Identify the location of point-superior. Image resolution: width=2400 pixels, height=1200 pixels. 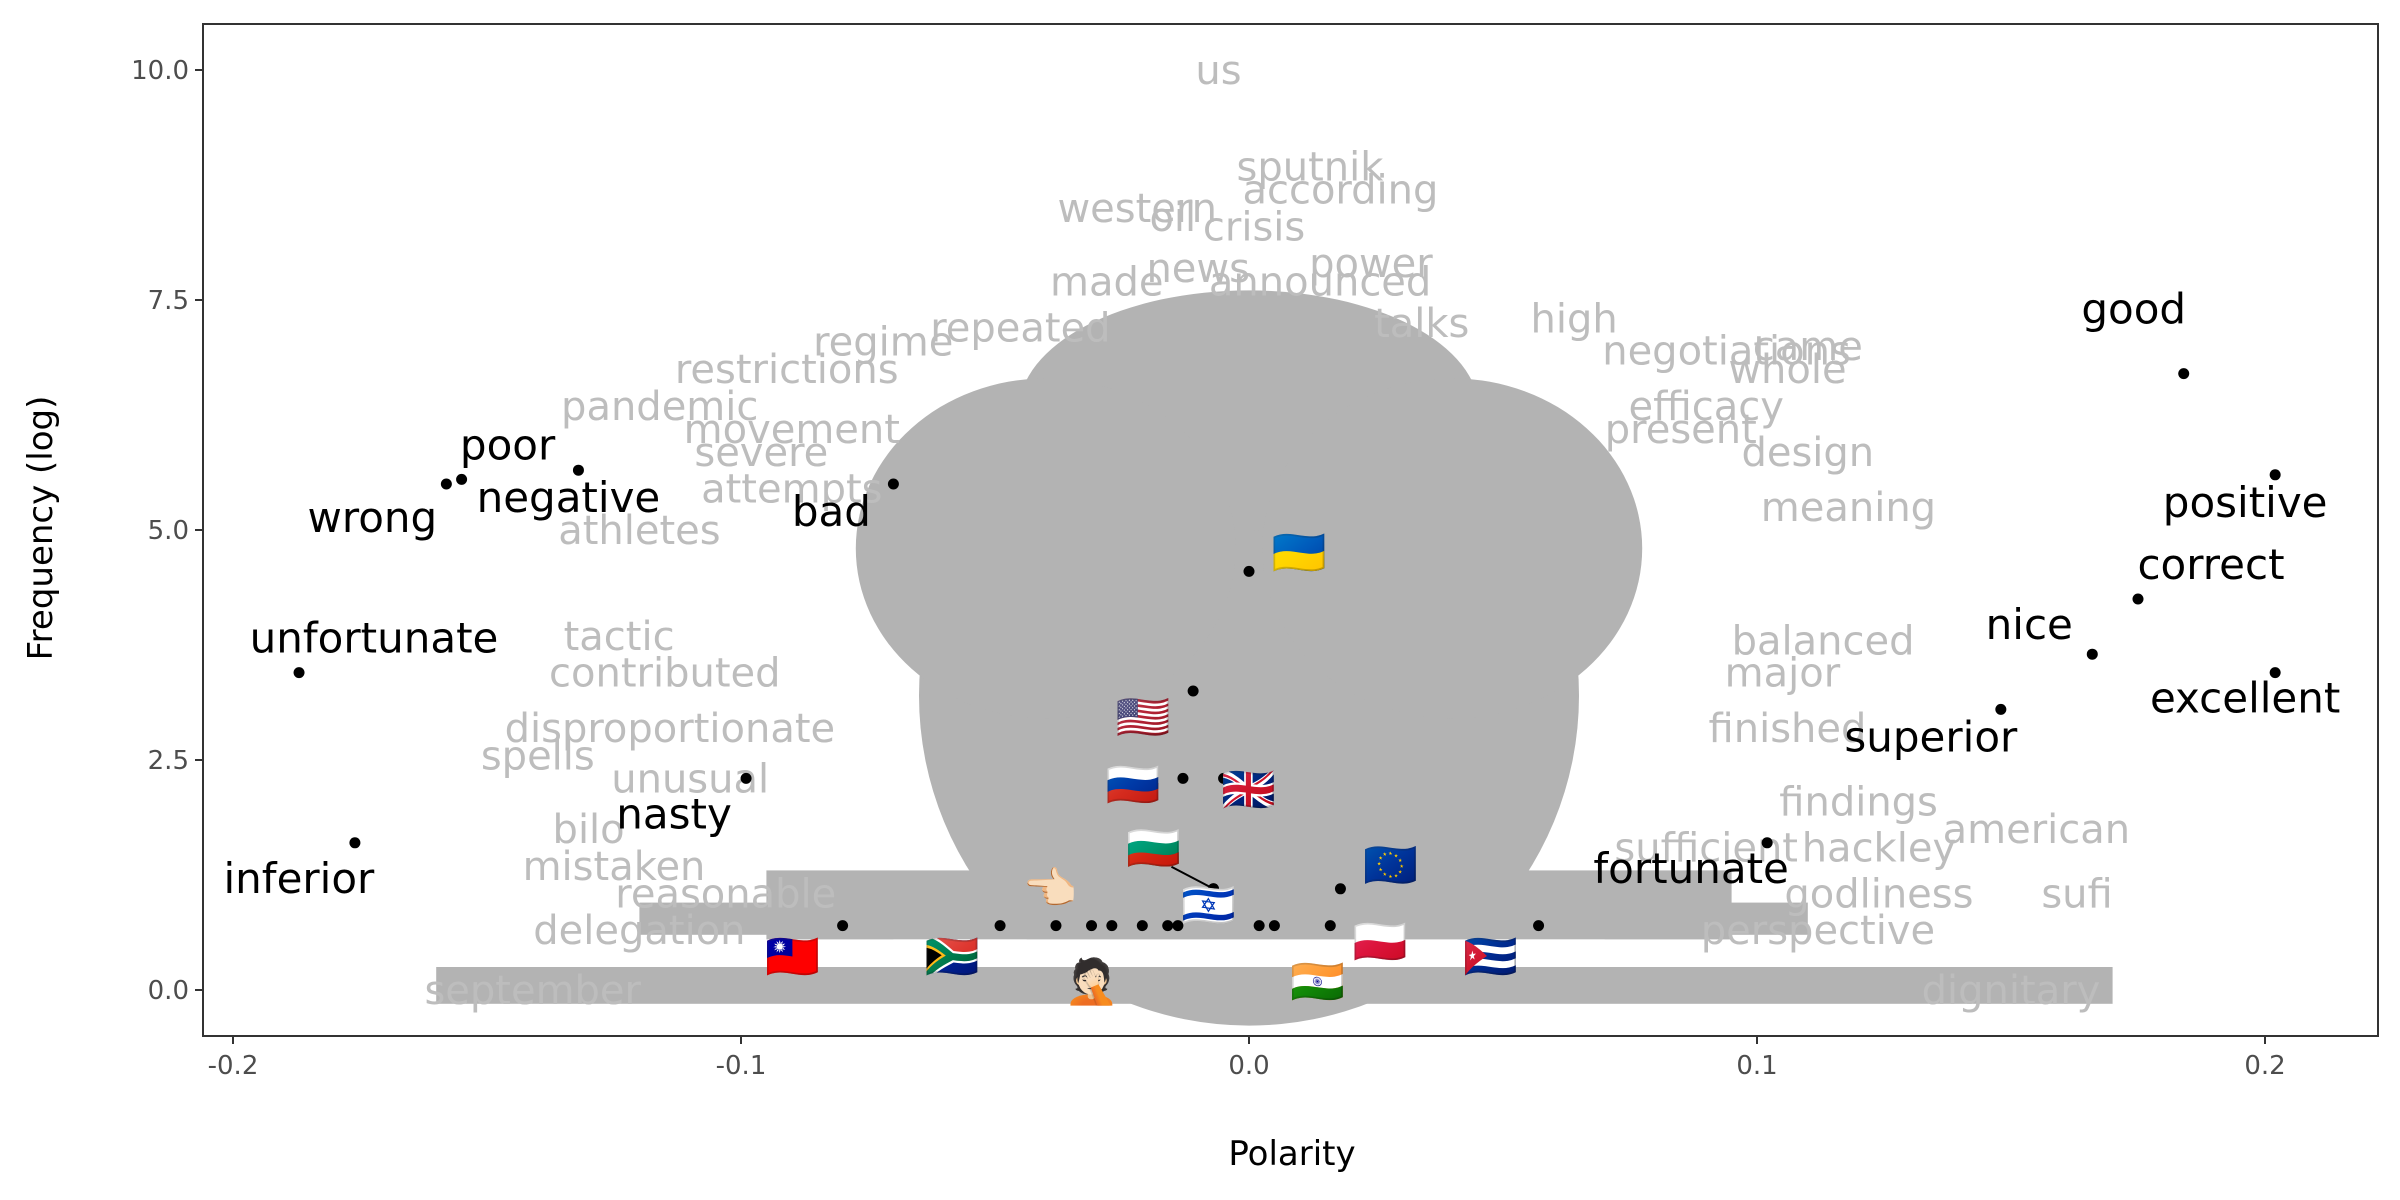
(2001, 709).